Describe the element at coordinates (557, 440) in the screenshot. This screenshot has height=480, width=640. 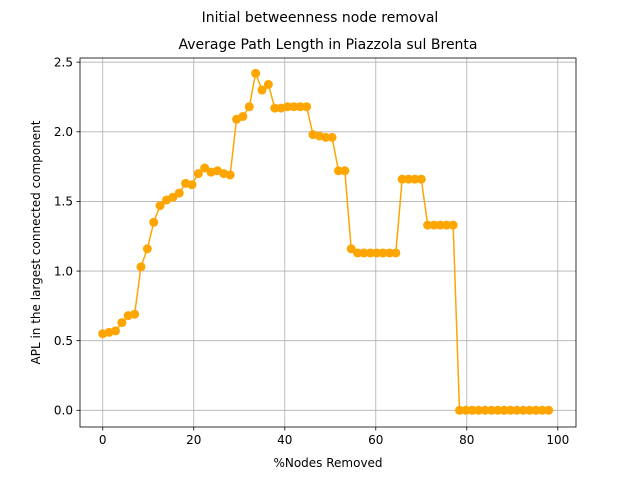
I see `x-tick-label: 100` at that location.